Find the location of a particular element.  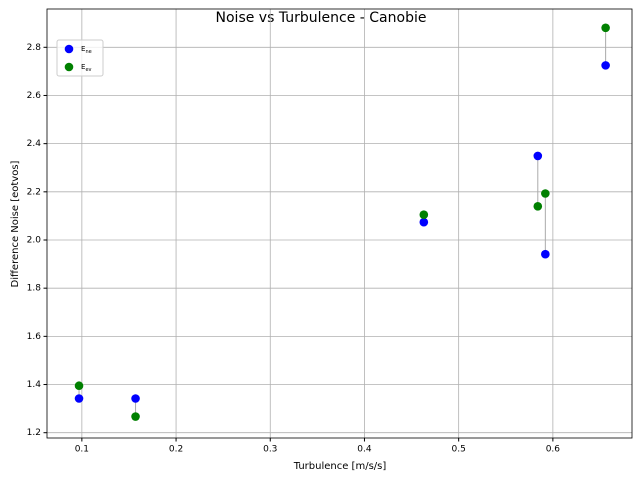

y-tick-label: 2.8 is located at coordinates (34, 48).